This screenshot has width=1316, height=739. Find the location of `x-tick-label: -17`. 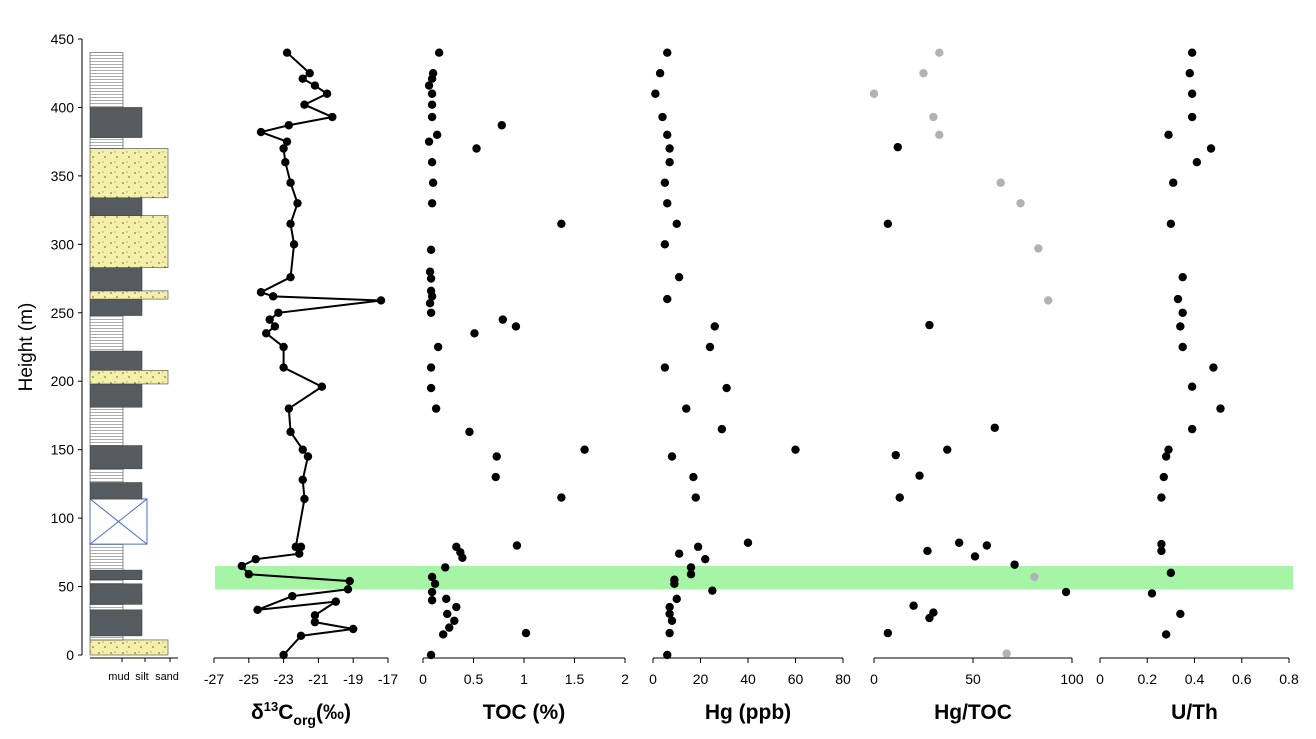

x-tick-label: -17 is located at coordinates (388, 679).